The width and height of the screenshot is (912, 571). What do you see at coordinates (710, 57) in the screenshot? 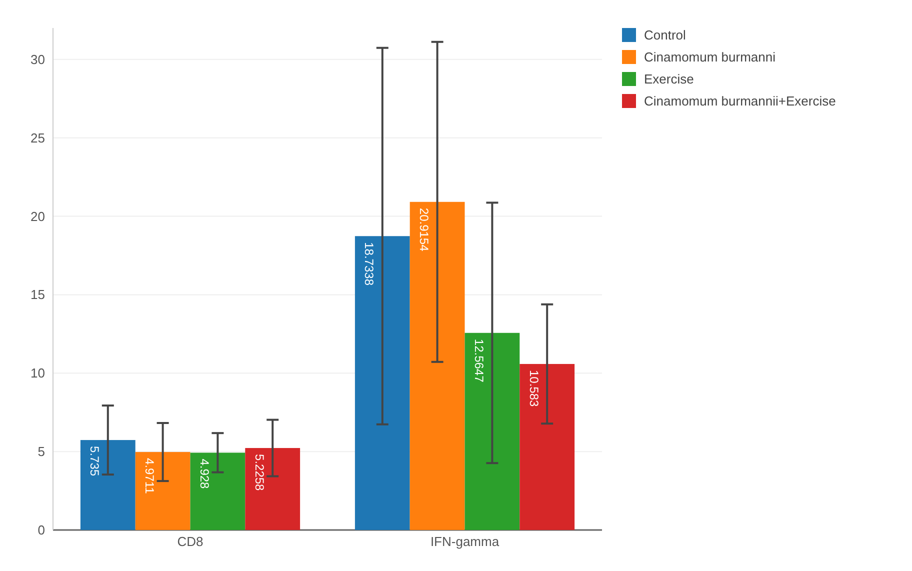
I see `legend-label: Cinamomum burmanni` at bounding box center [710, 57].